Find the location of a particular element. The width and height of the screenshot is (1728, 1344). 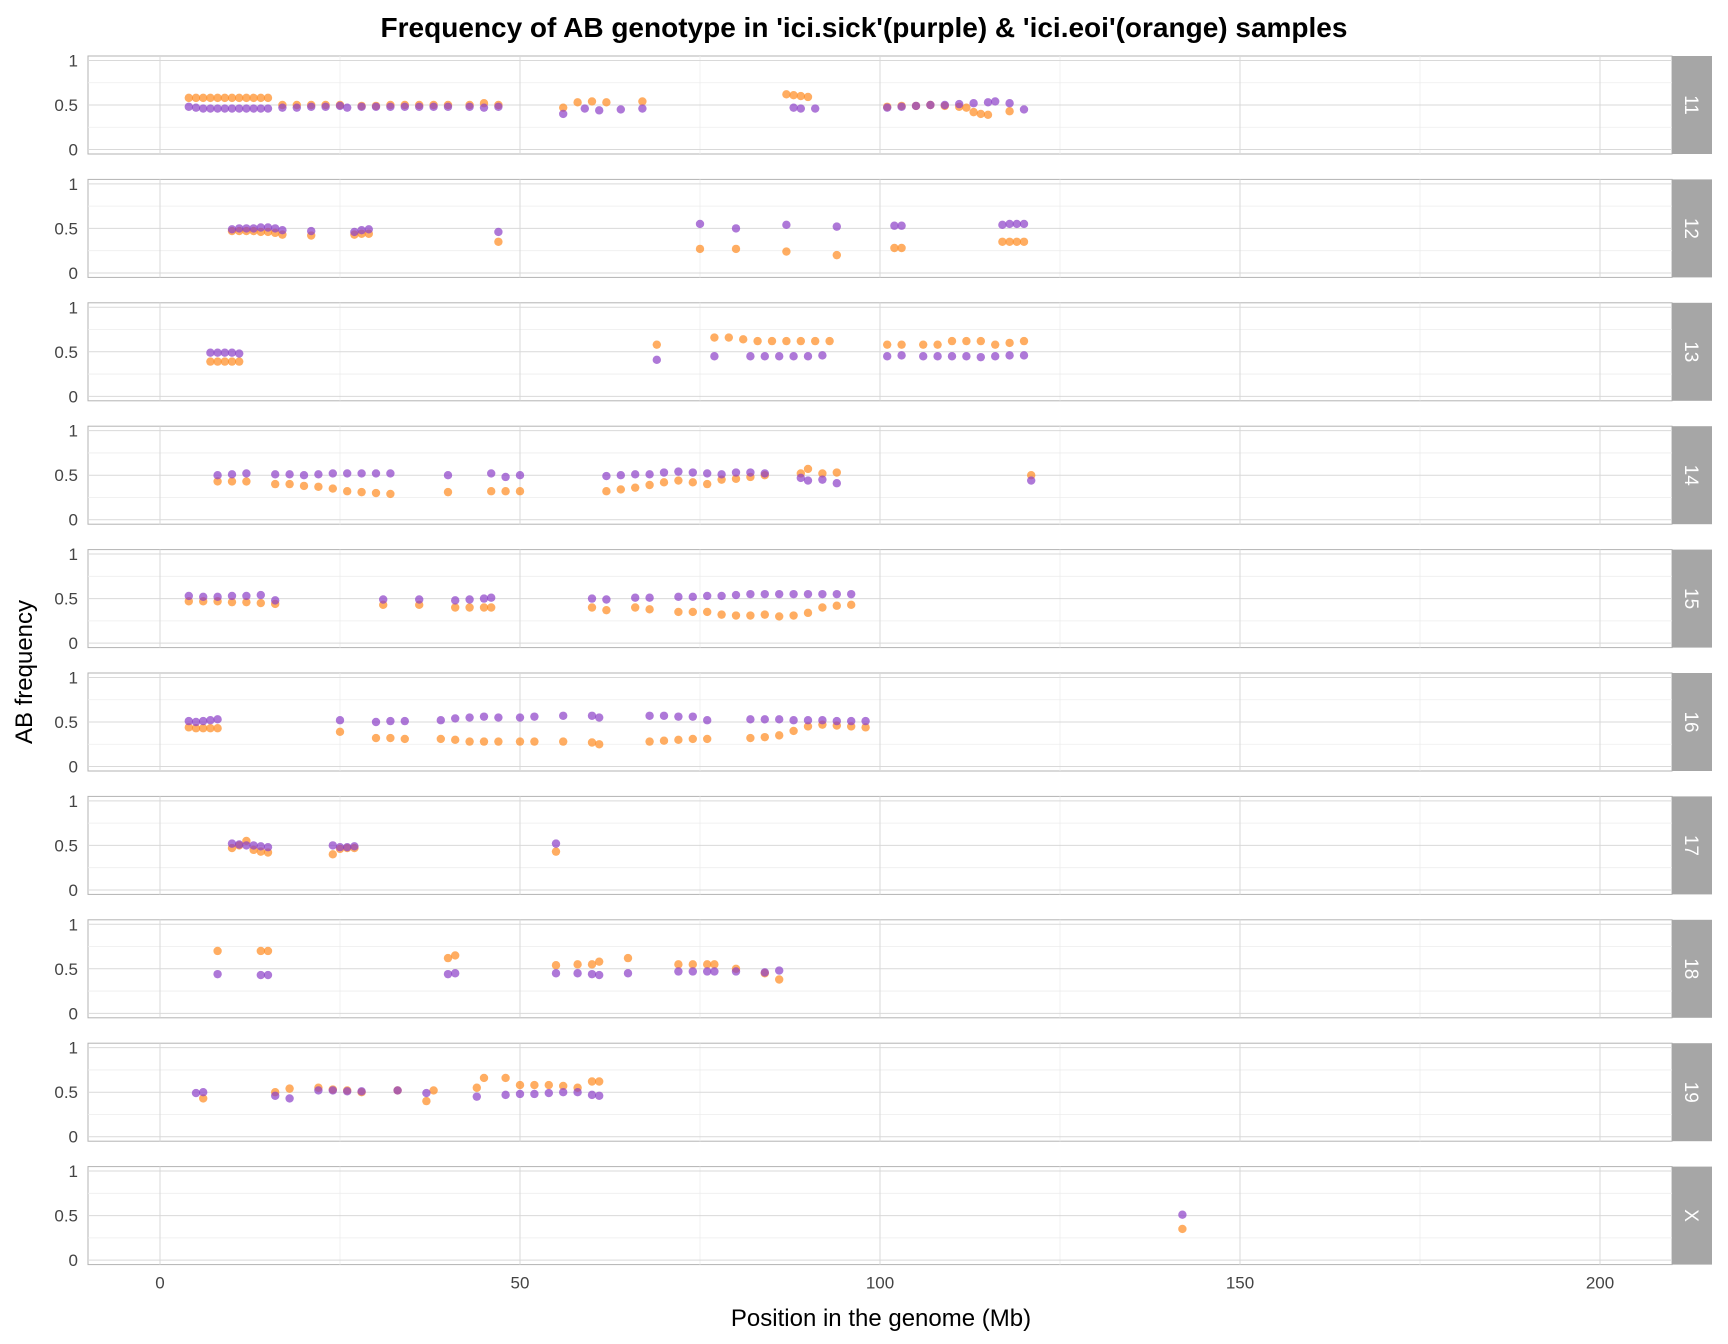

panel-17: 0 0.5 1 17 is located at coordinates (883, 846).